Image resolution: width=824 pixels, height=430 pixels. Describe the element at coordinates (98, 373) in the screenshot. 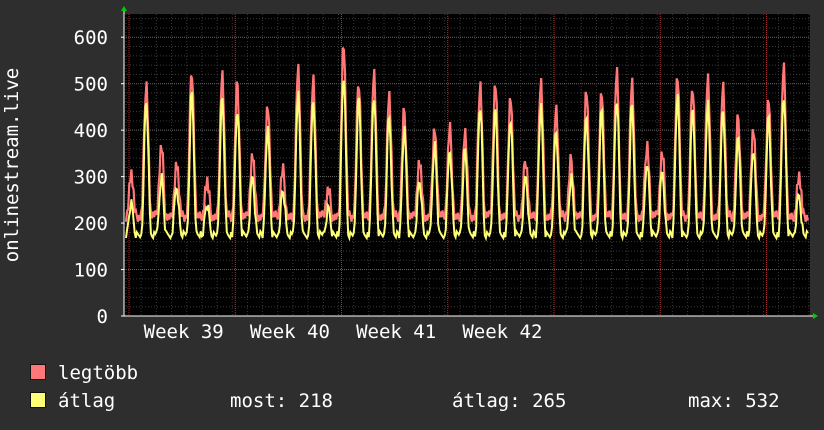

I see `legend-label-legtobb: legtöbb` at that location.